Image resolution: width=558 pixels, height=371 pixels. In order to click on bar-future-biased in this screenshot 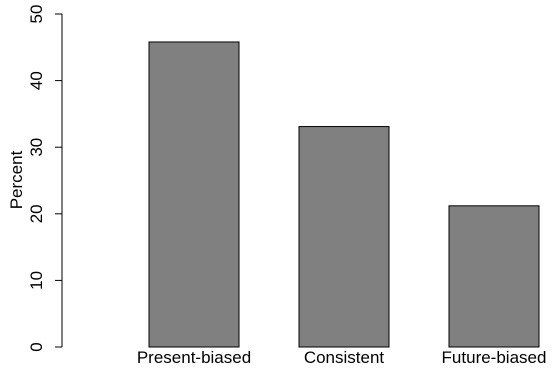, I will do `click(494, 276)`.